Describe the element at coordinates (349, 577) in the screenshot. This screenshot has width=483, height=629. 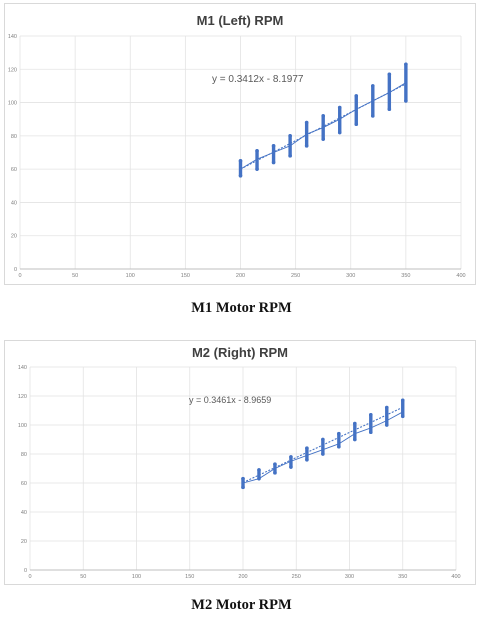
I see `m2-x-tick-label: 300` at that location.